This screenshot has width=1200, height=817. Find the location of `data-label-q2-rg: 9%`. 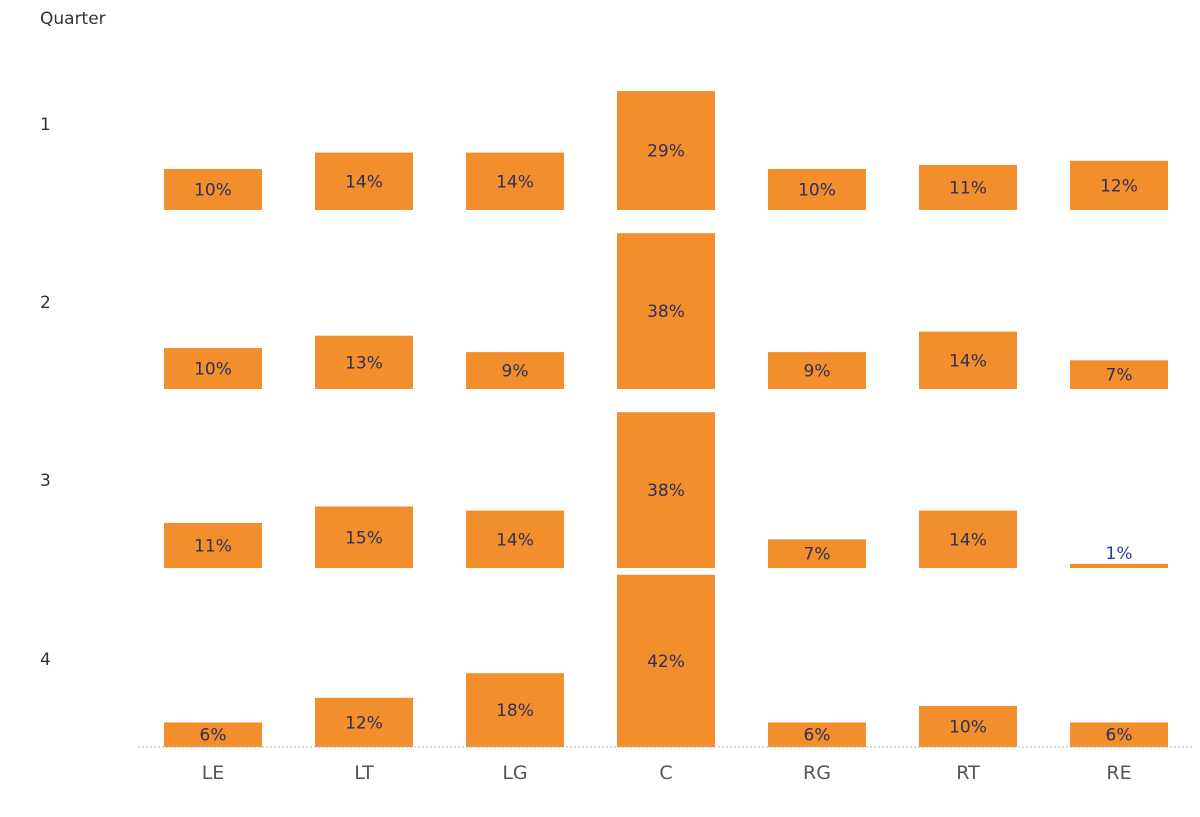

data-label-q2-rg: 9% is located at coordinates (817, 372).